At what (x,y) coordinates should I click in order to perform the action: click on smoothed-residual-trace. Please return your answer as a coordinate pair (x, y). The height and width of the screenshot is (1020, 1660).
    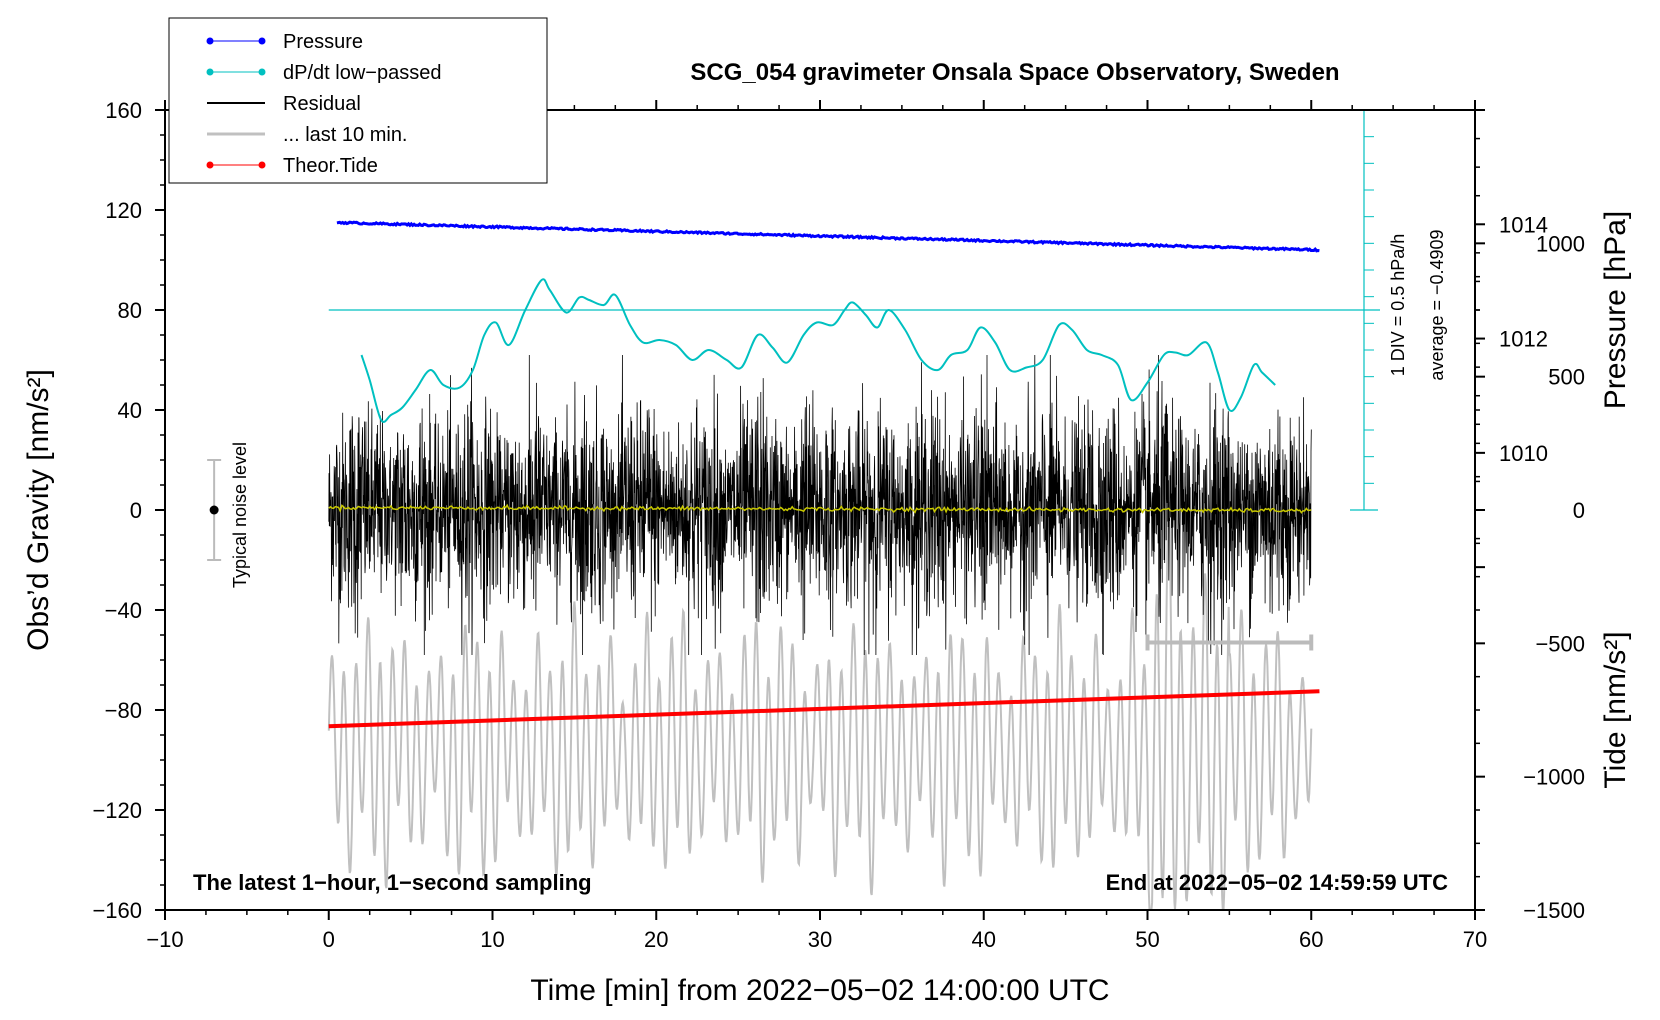
    Looking at the image, I should click on (820, 508).